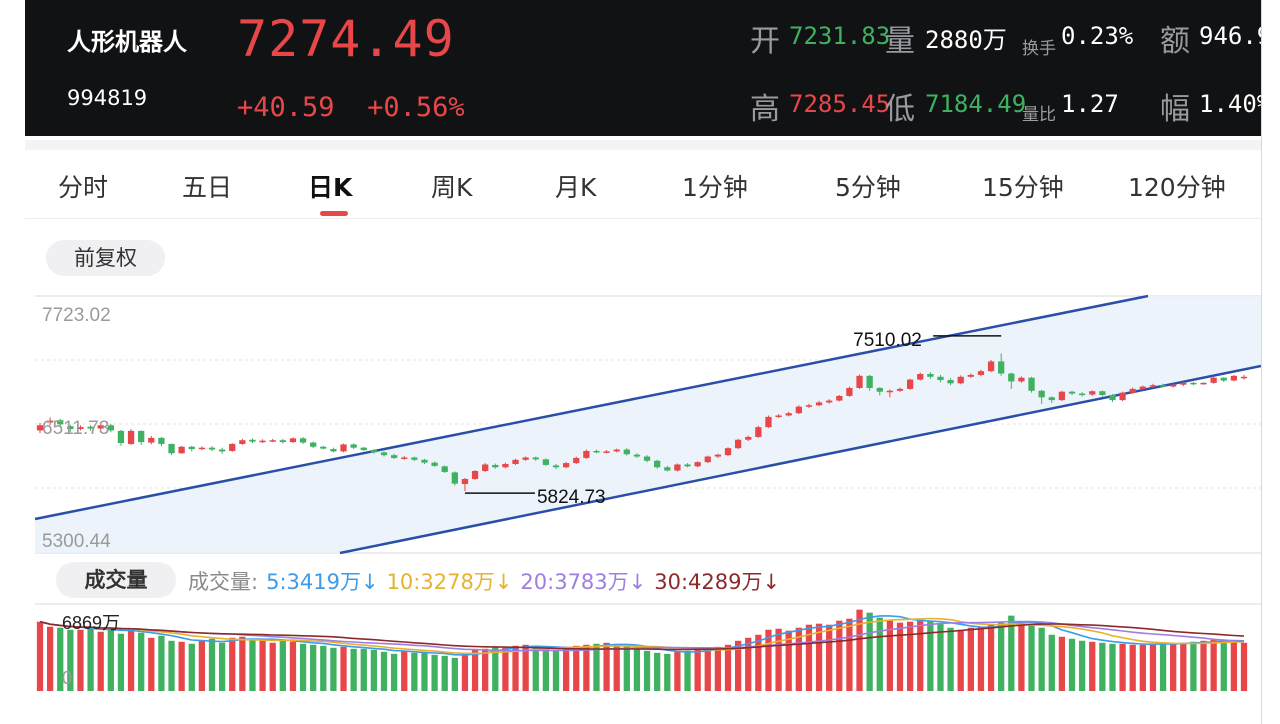 Image resolution: width=1280 pixels, height=724 pixels. Describe the element at coordinates (717, 582) in the screenshot. I see `volume-ma30: 30:4289万↓` at that location.